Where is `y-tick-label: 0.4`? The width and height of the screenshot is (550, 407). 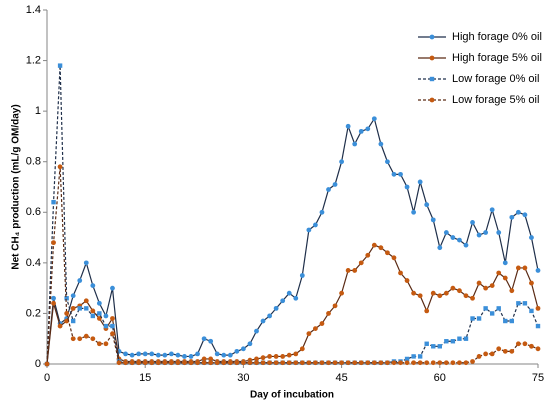 y-tick-label: 0.4 is located at coordinates (33, 263).